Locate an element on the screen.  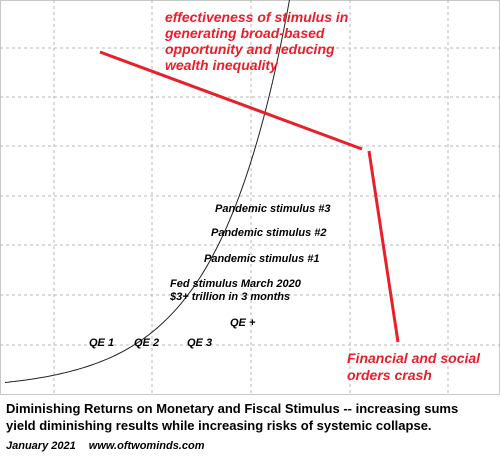
point-annotation-4-line-0: Fed stimulus March 2020 is located at coordinates (236, 284).